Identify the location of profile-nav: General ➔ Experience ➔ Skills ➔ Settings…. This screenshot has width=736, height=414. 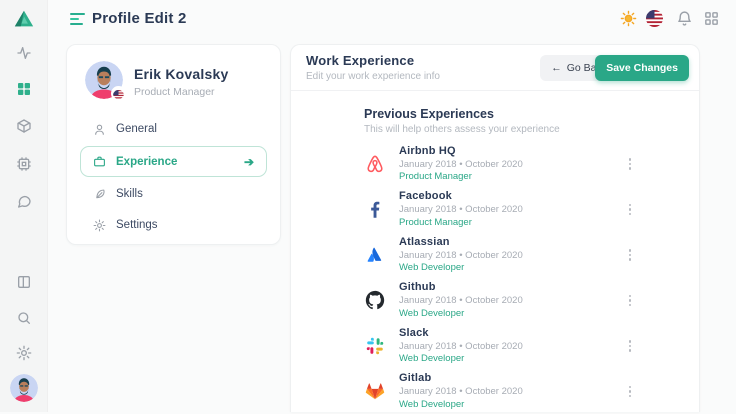
(173, 177).